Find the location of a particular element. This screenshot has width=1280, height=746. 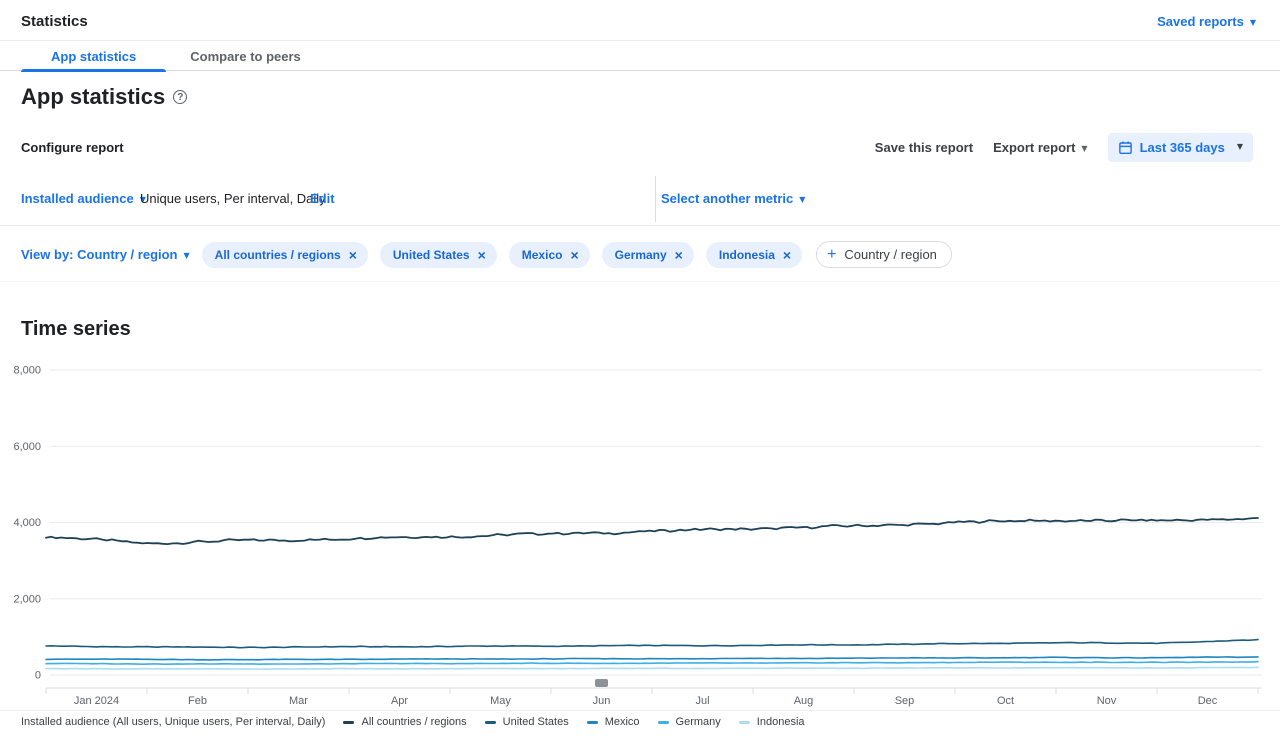

saved-reports-dropdown: Saved reports ▼ is located at coordinates (1206, 21).